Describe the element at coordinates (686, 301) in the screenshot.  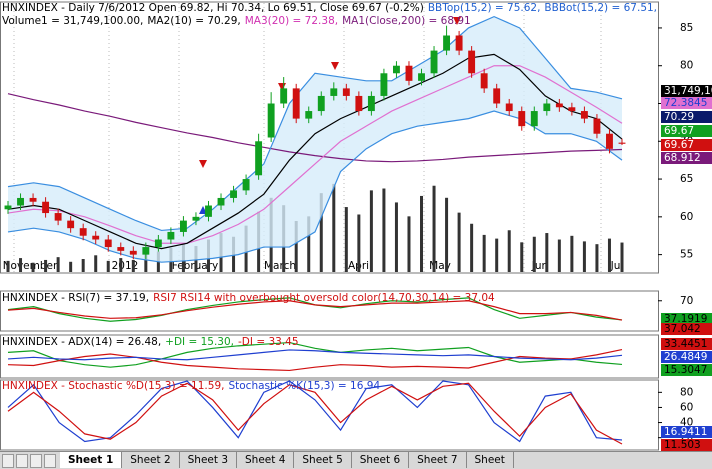
I see `y-tick-label: 70` at that location.